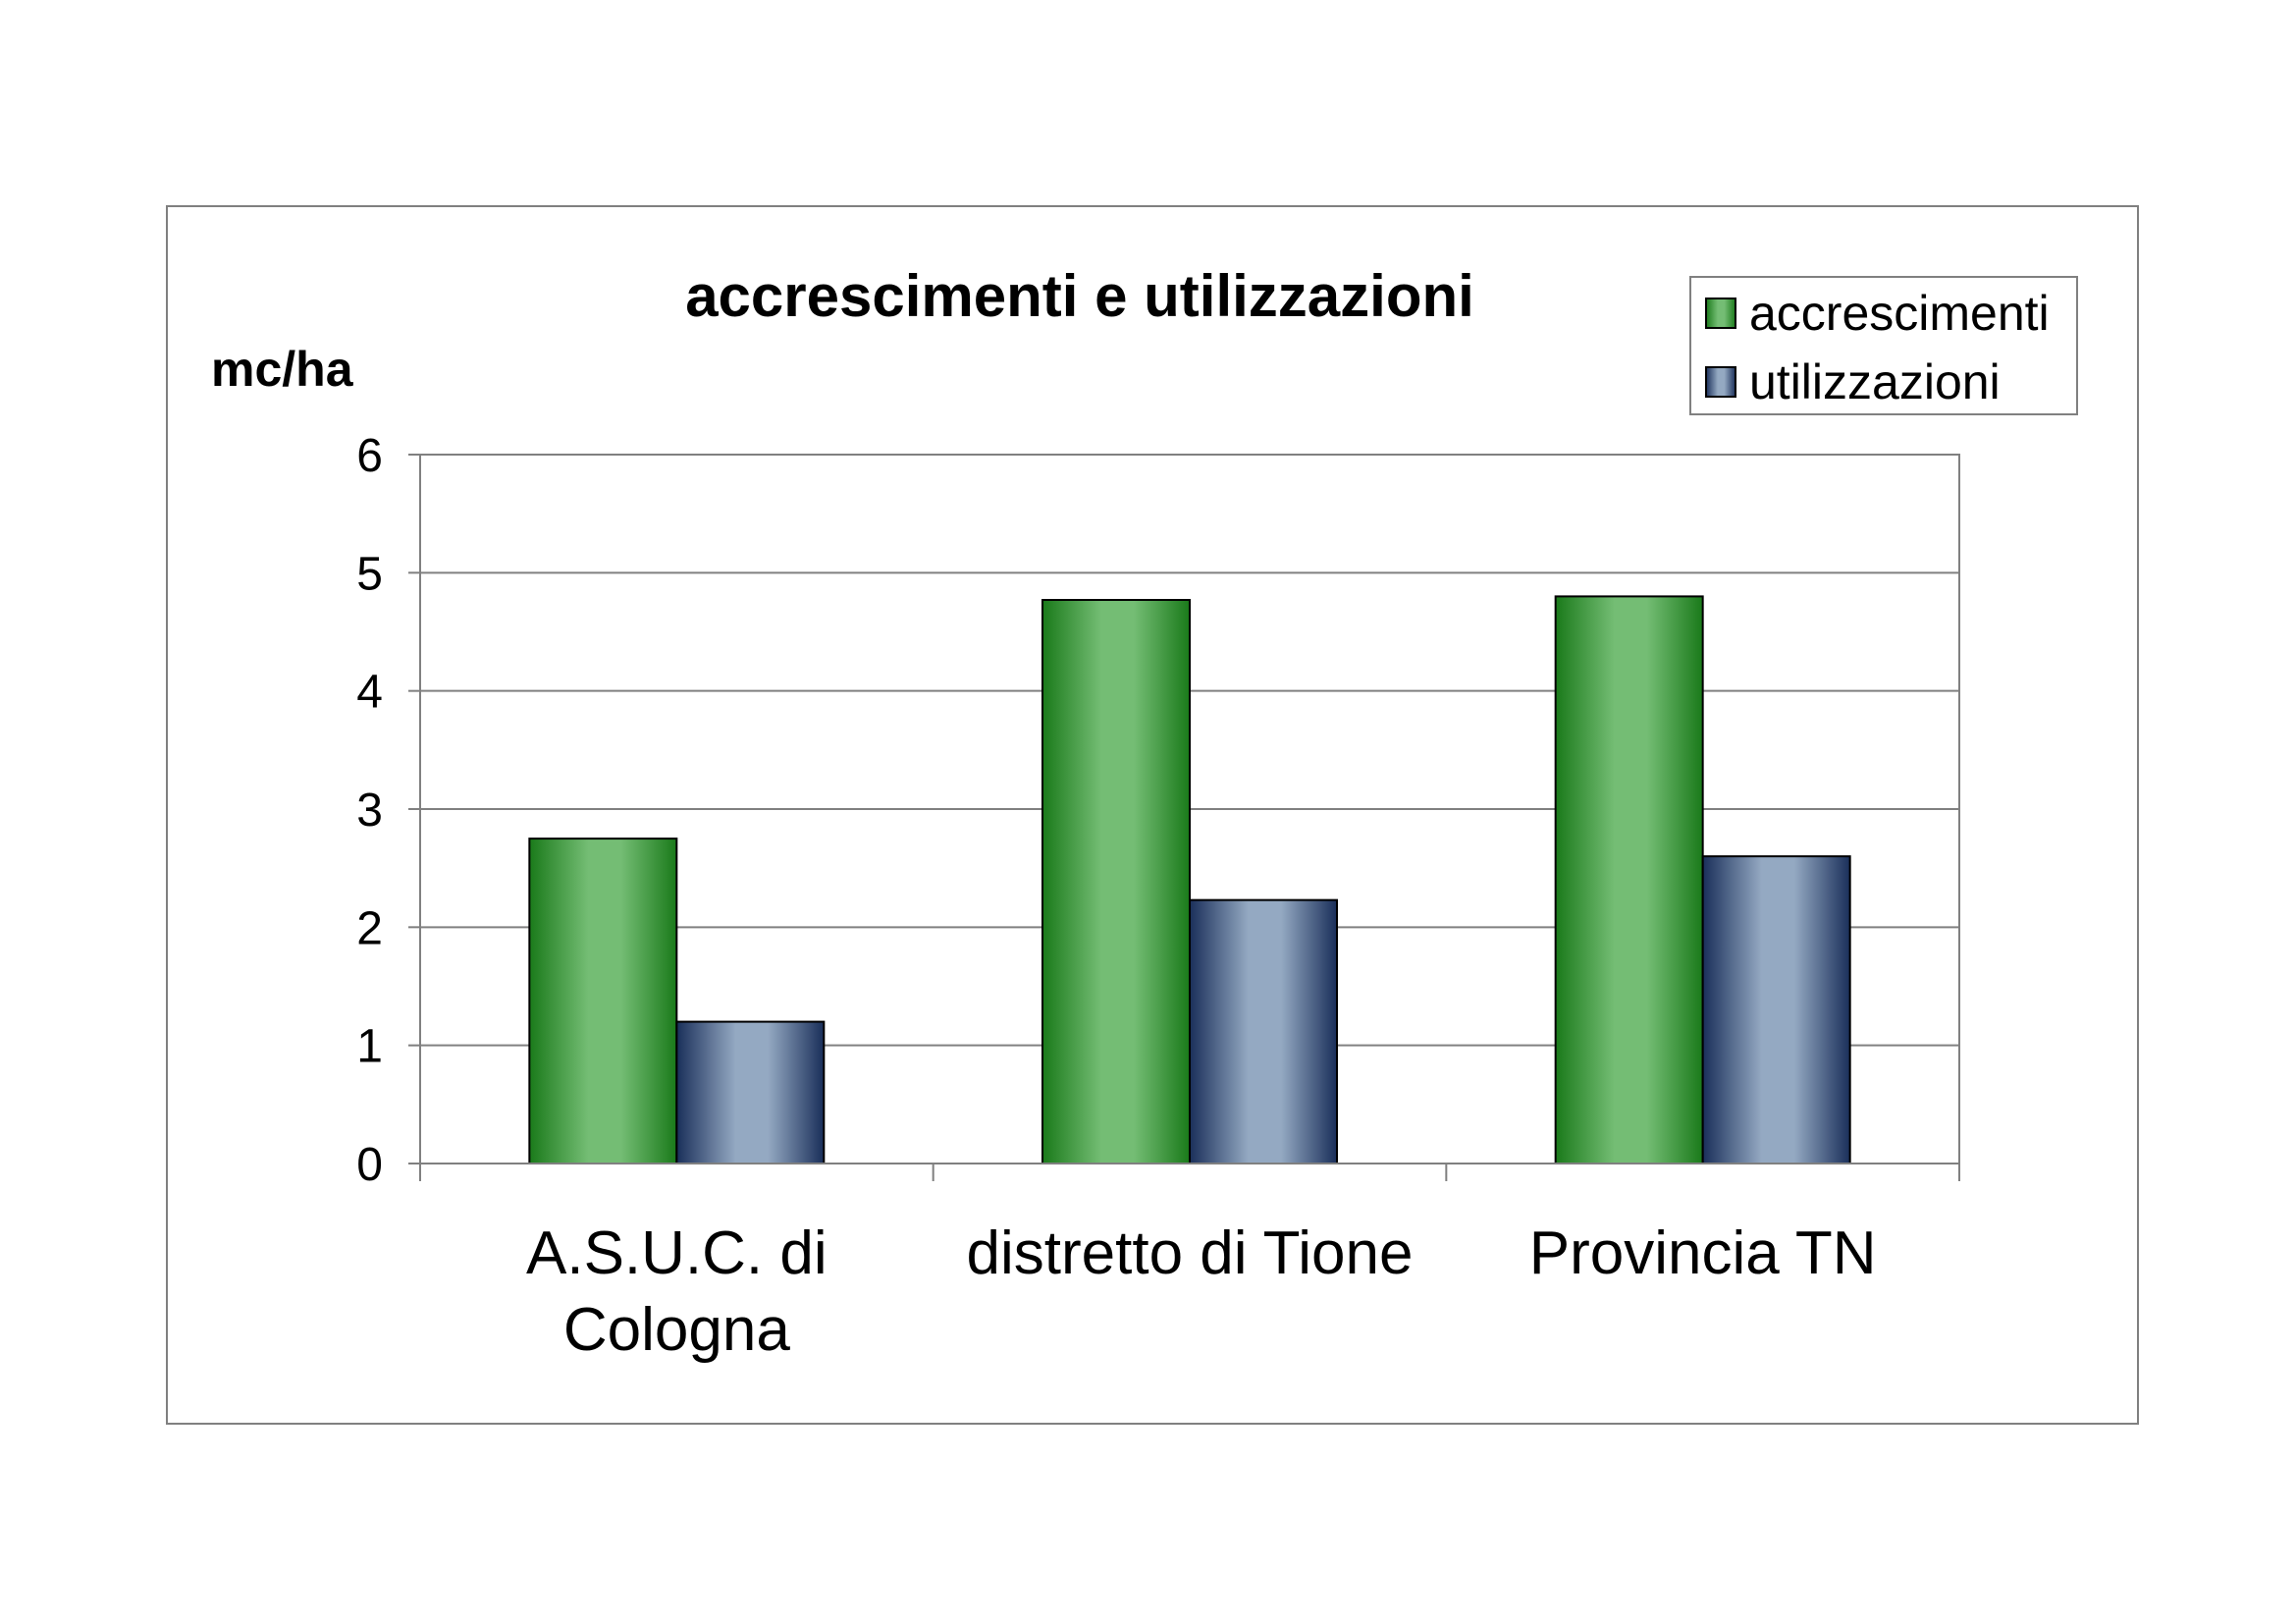 Image resolution: width=2296 pixels, height=1624 pixels. What do you see at coordinates (1720, 313) in the screenshot?
I see `legend-swatch-accrescimenti` at bounding box center [1720, 313].